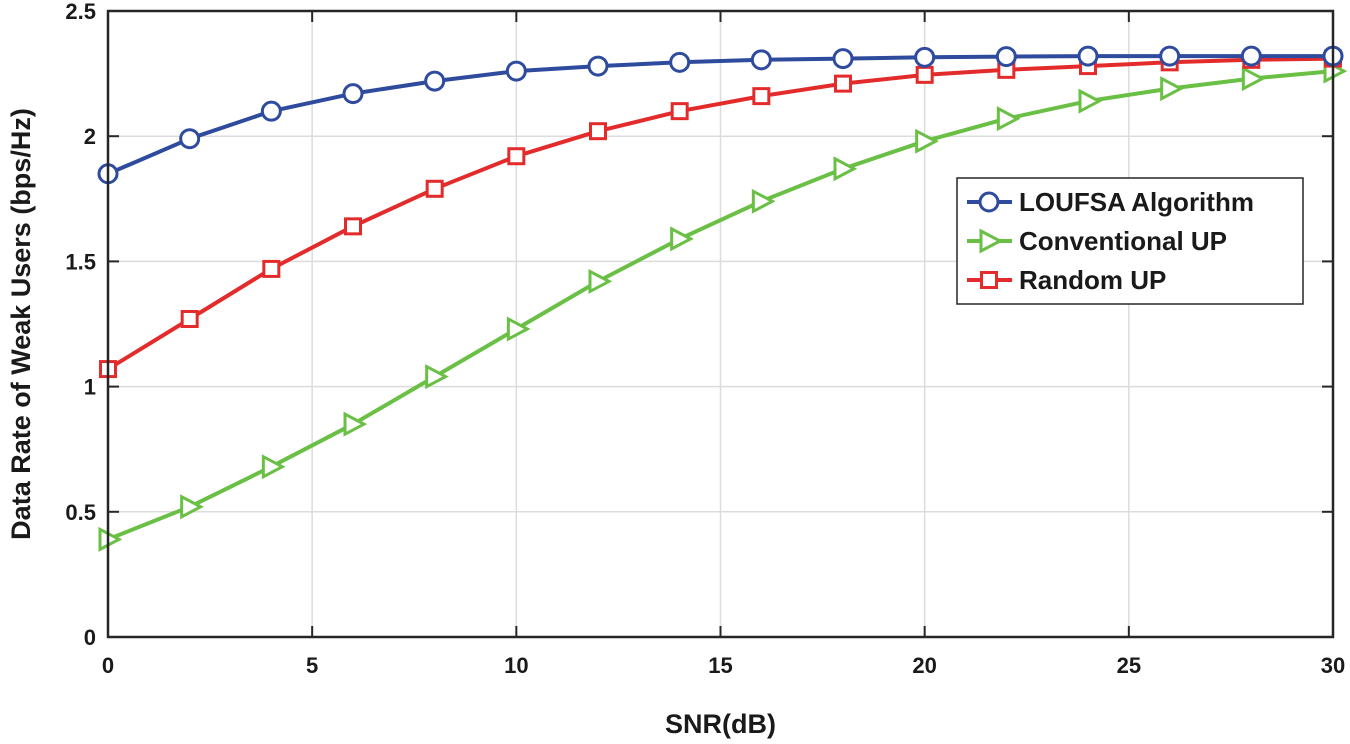 This screenshot has width=1350, height=744. Describe the element at coordinates (312, 665) in the screenshot. I see `x-tick-label: 5` at that location.